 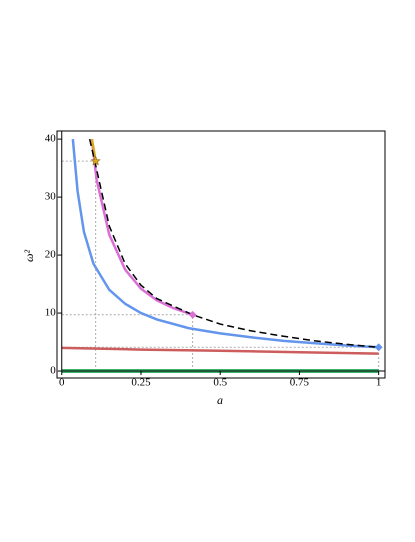 What do you see at coordinates (379, 383) in the screenshot?
I see `x-tick-label: 1` at bounding box center [379, 383].